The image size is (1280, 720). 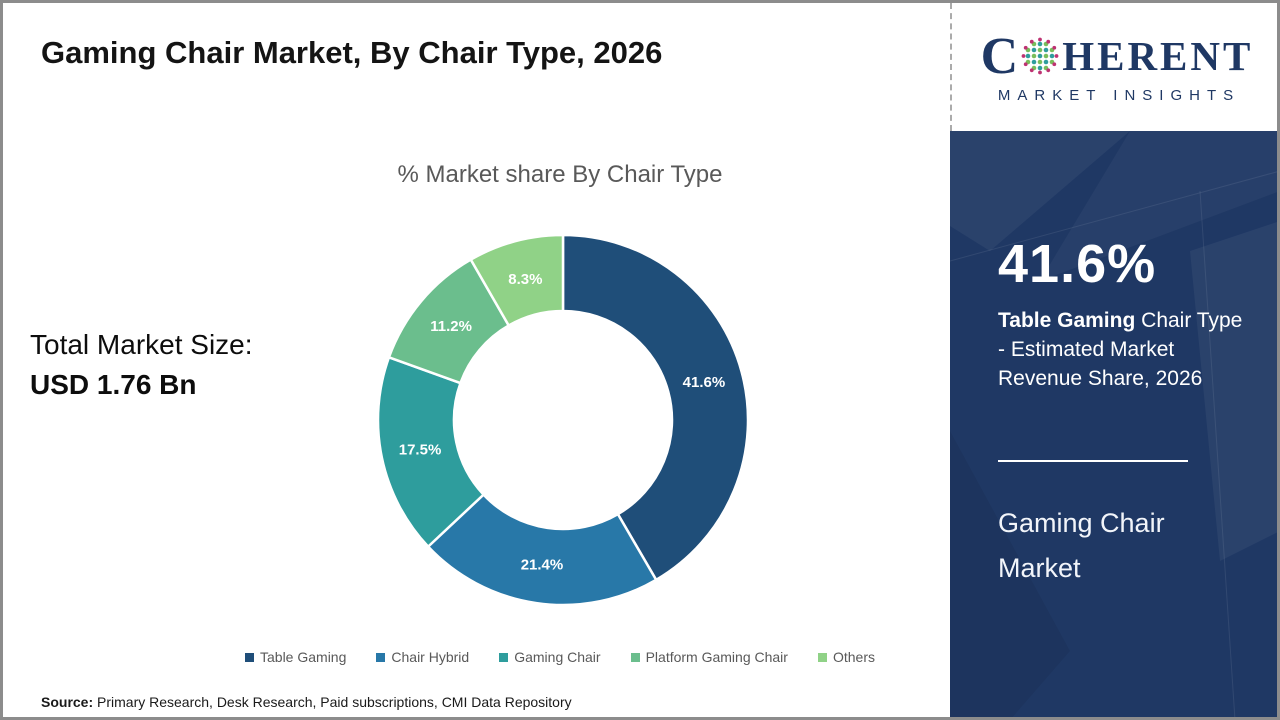 What do you see at coordinates (1119, 95) in the screenshot?
I see `brand-logo-subtitle: MARKET INSIGHTS` at bounding box center [1119, 95].